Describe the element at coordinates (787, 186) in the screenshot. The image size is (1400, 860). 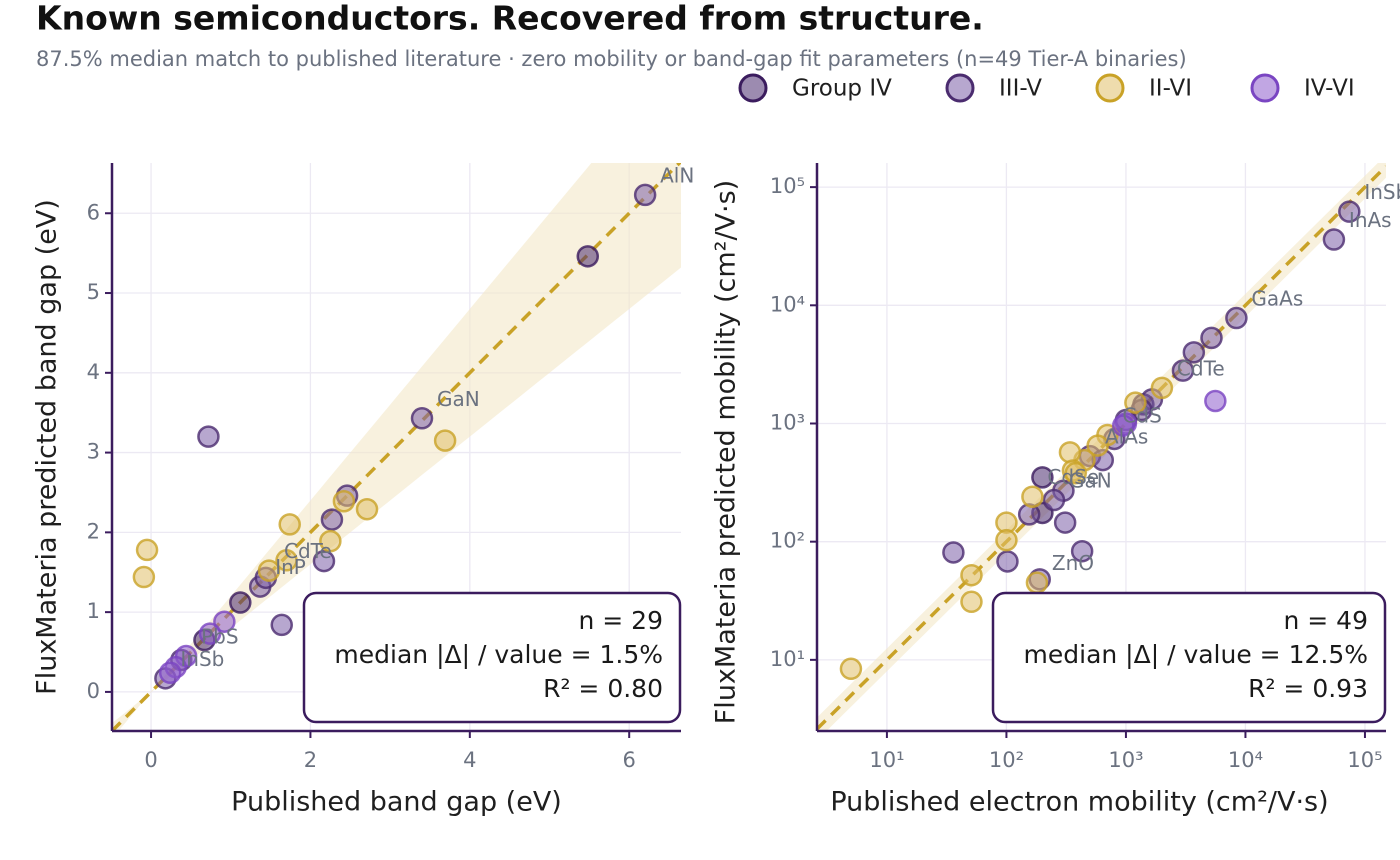
I see `y-tick-label: 10⁵` at that location.